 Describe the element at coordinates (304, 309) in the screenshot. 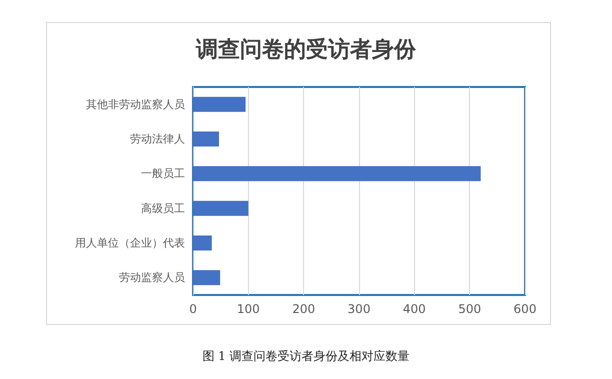

I see `x-tick-label: 200` at that location.